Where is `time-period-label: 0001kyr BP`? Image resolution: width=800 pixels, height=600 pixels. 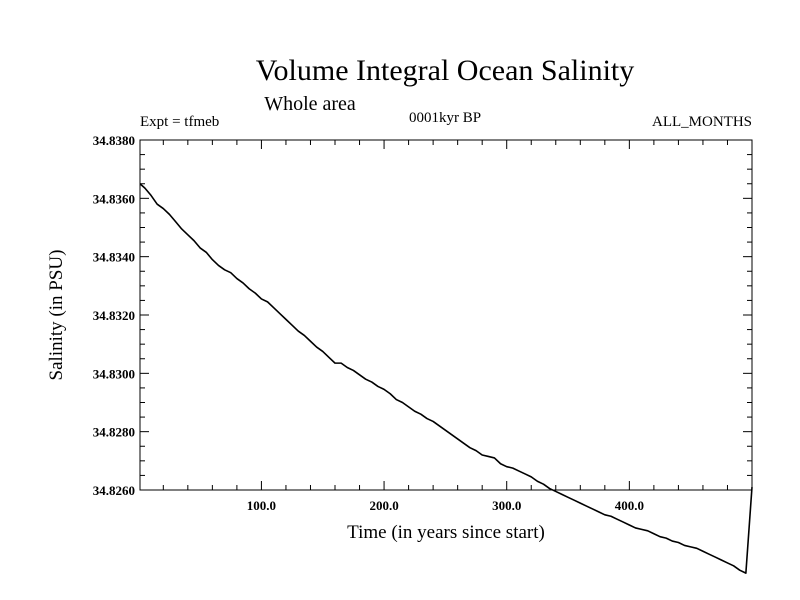 time-period-label: 0001kyr BP is located at coordinates (445, 118).